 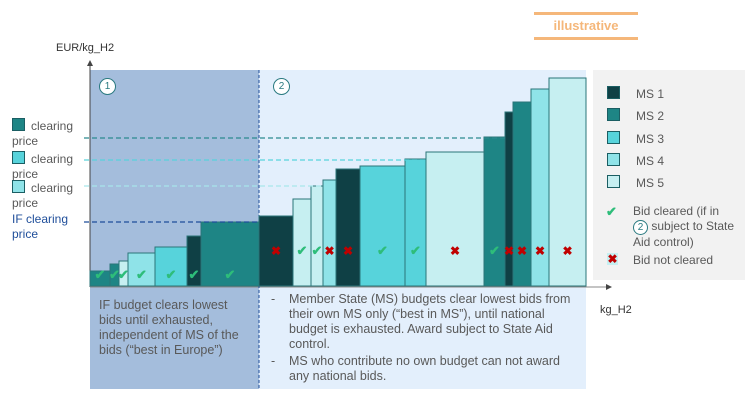 What do you see at coordinates (640, 227) in the screenshot?
I see `stage2-circle-icon: 2` at bounding box center [640, 227].